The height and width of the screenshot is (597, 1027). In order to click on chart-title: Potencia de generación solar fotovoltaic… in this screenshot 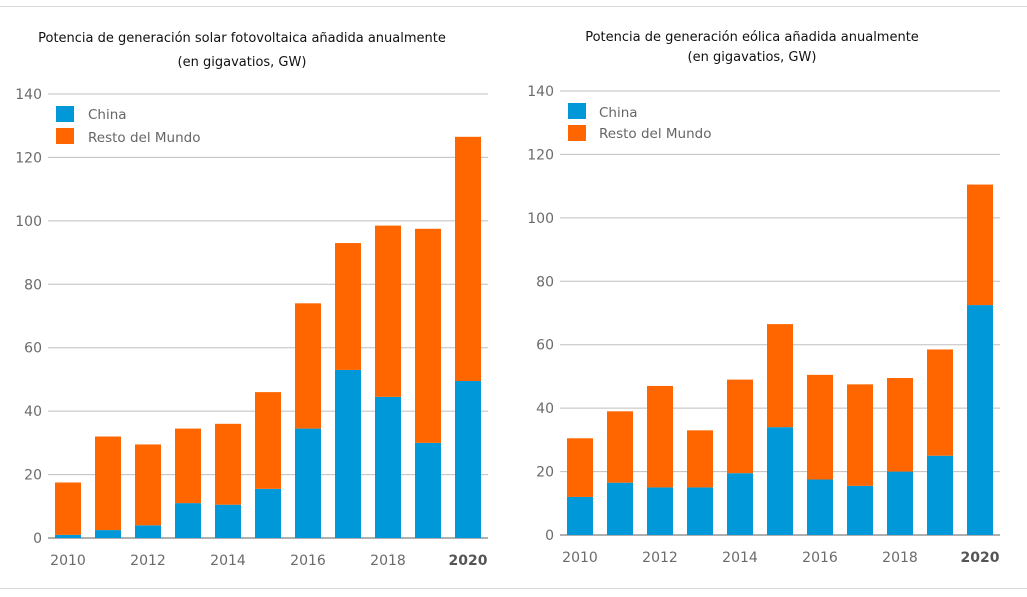, I will do `click(242, 38)`.